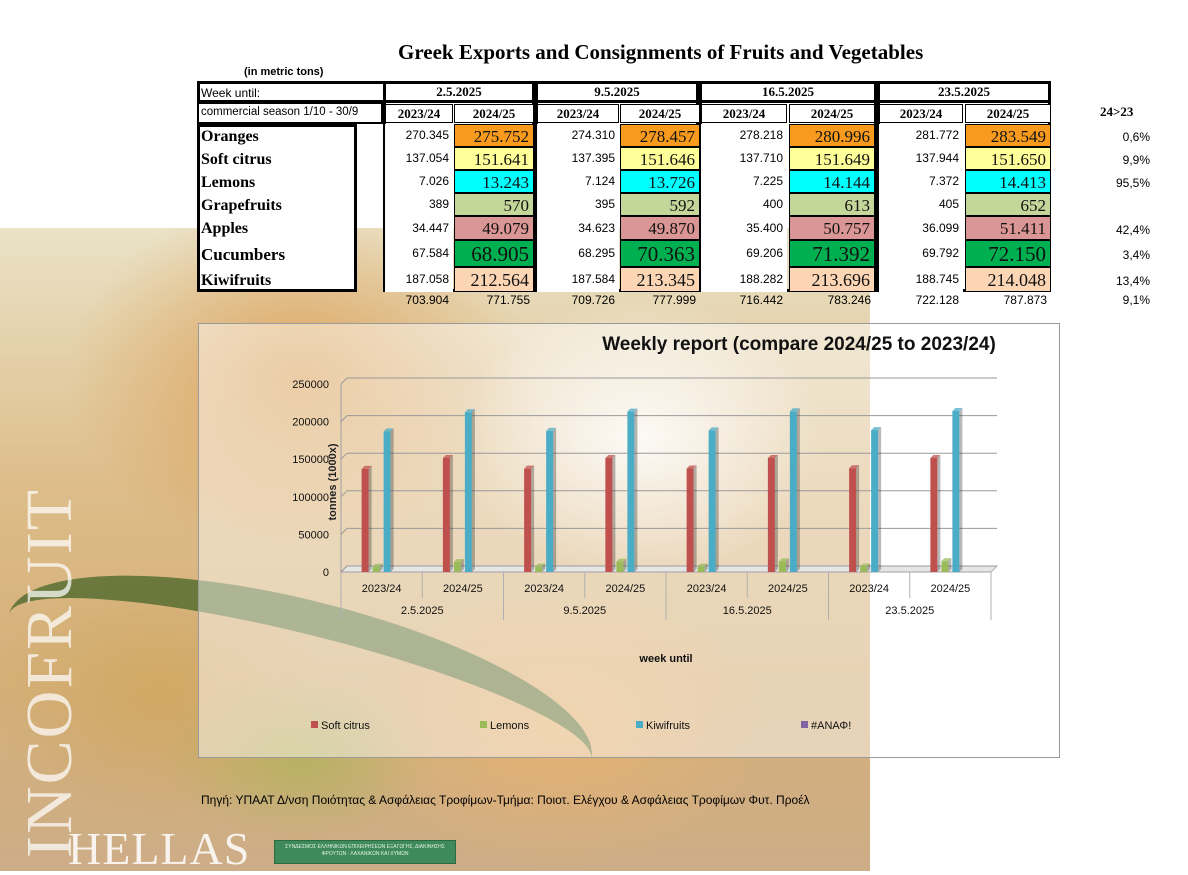 The image size is (1188, 875). I want to click on product-label: Apples, so click(225, 228).